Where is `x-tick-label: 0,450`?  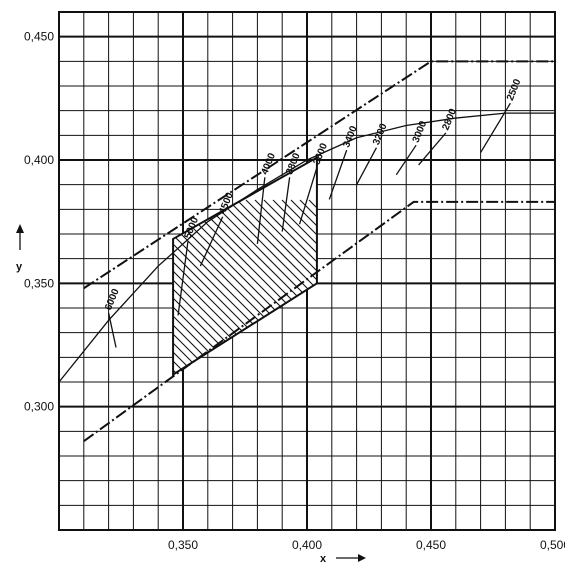
x-tick-label: 0,450 is located at coordinates (431, 545).